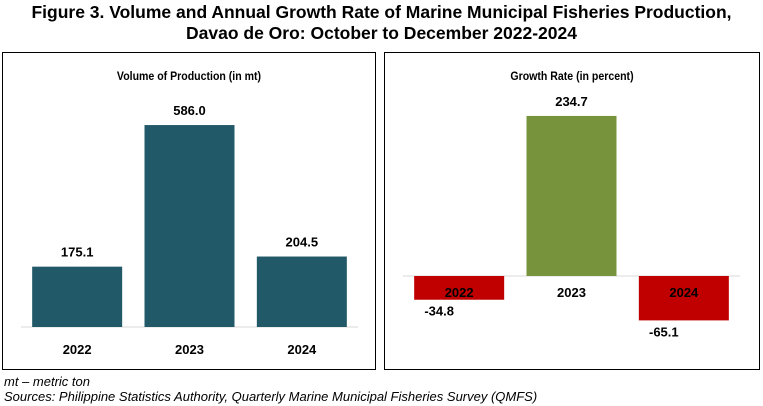 Image resolution: width=763 pixels, height=406 pixels. Describe the element at coordinates (571, 195) in the screenshot. I see `growth-bar-2023` at that location.